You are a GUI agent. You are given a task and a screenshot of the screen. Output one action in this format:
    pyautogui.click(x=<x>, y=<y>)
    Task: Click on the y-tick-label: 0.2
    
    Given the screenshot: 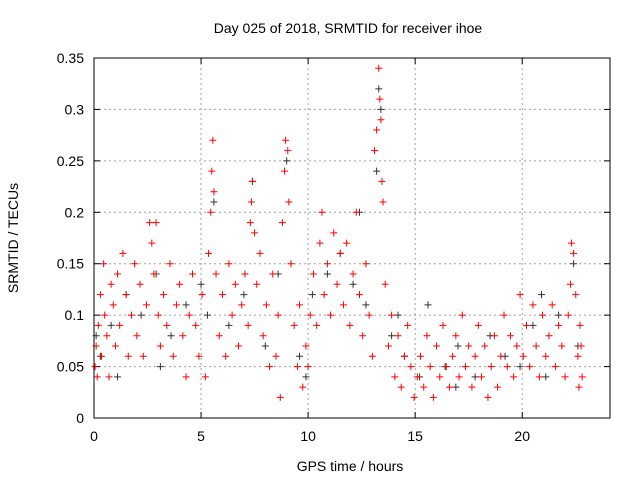 What is the action you would take?
    pyautogui.click(x=75, y=212)
    